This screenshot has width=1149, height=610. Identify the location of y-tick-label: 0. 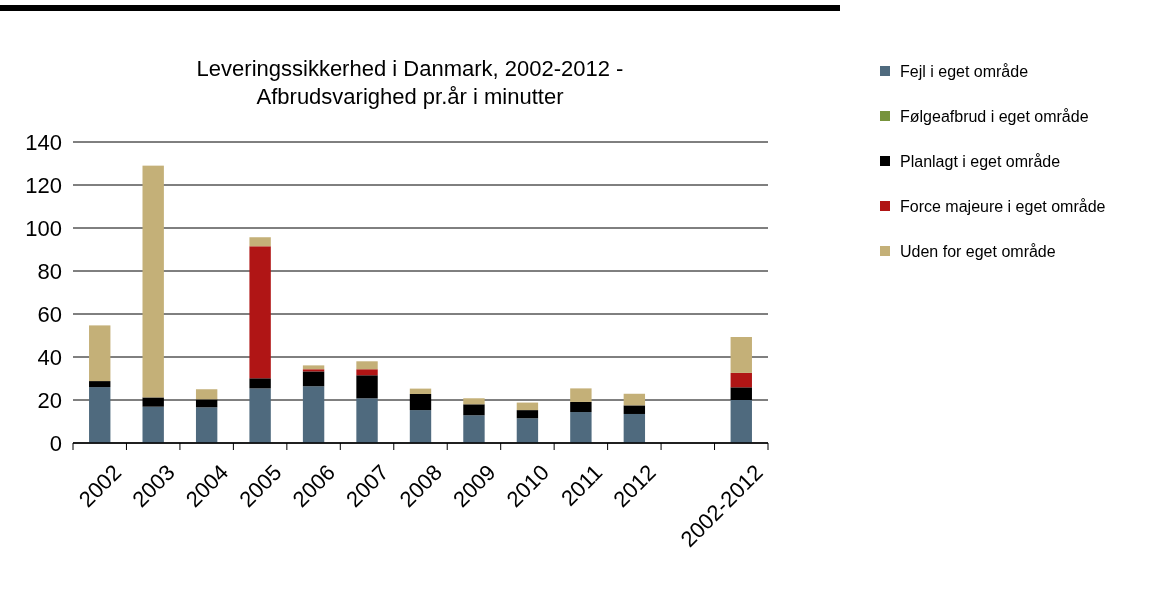
(55, 443).